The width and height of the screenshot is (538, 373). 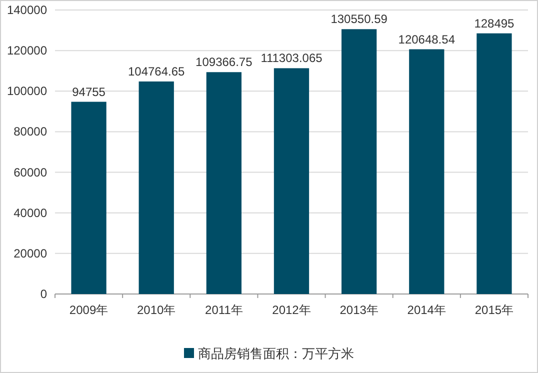 What do you see at coordinates (291, 58) in the screenshot?
I see `data-label: 111303.065` at bounding box center [291, 58].